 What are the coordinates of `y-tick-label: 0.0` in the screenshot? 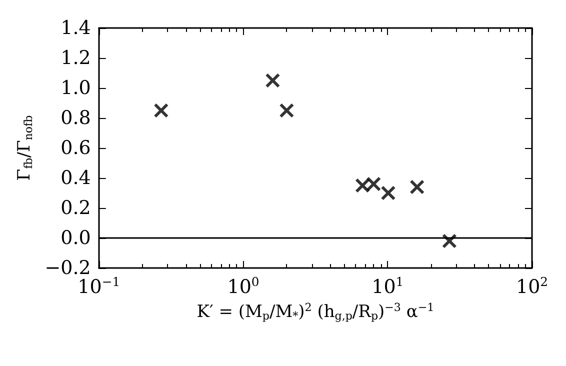 It's located at (75, 238).